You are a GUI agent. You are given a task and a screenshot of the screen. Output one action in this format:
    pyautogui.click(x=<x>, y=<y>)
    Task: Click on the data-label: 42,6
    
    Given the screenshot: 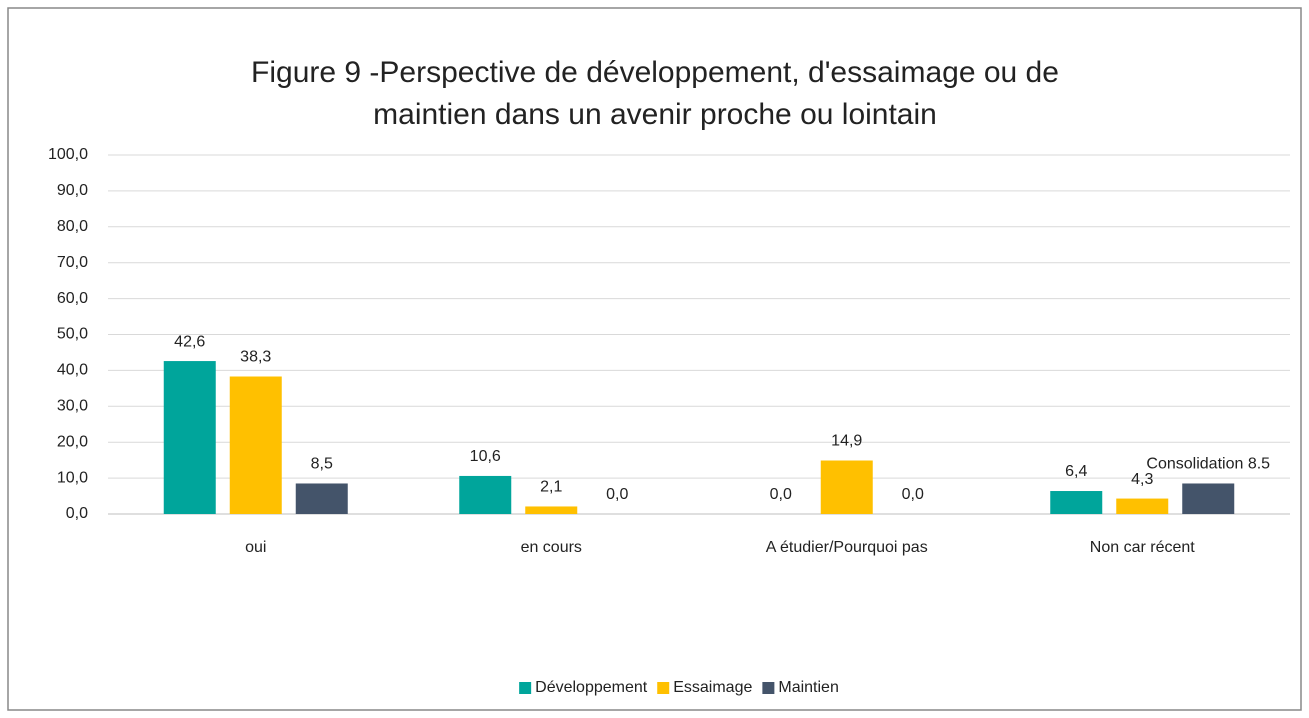 What is the action you would take?
    pyautogui.click(x=189, y=341)
    